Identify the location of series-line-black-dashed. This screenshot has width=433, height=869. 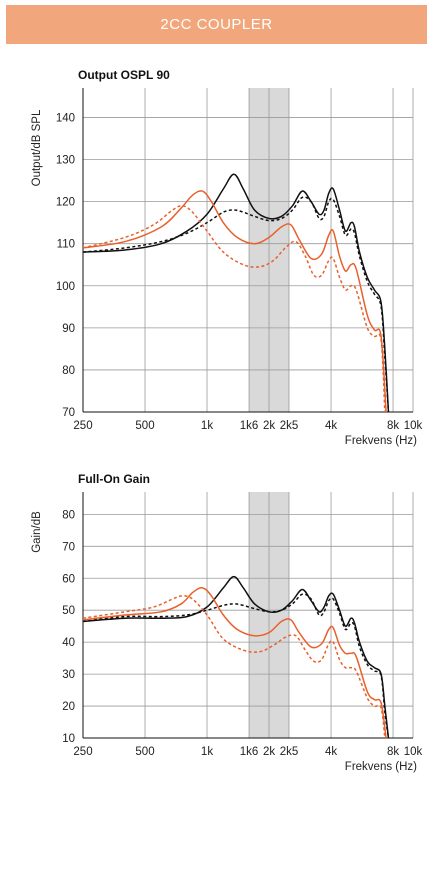
(236, 666).